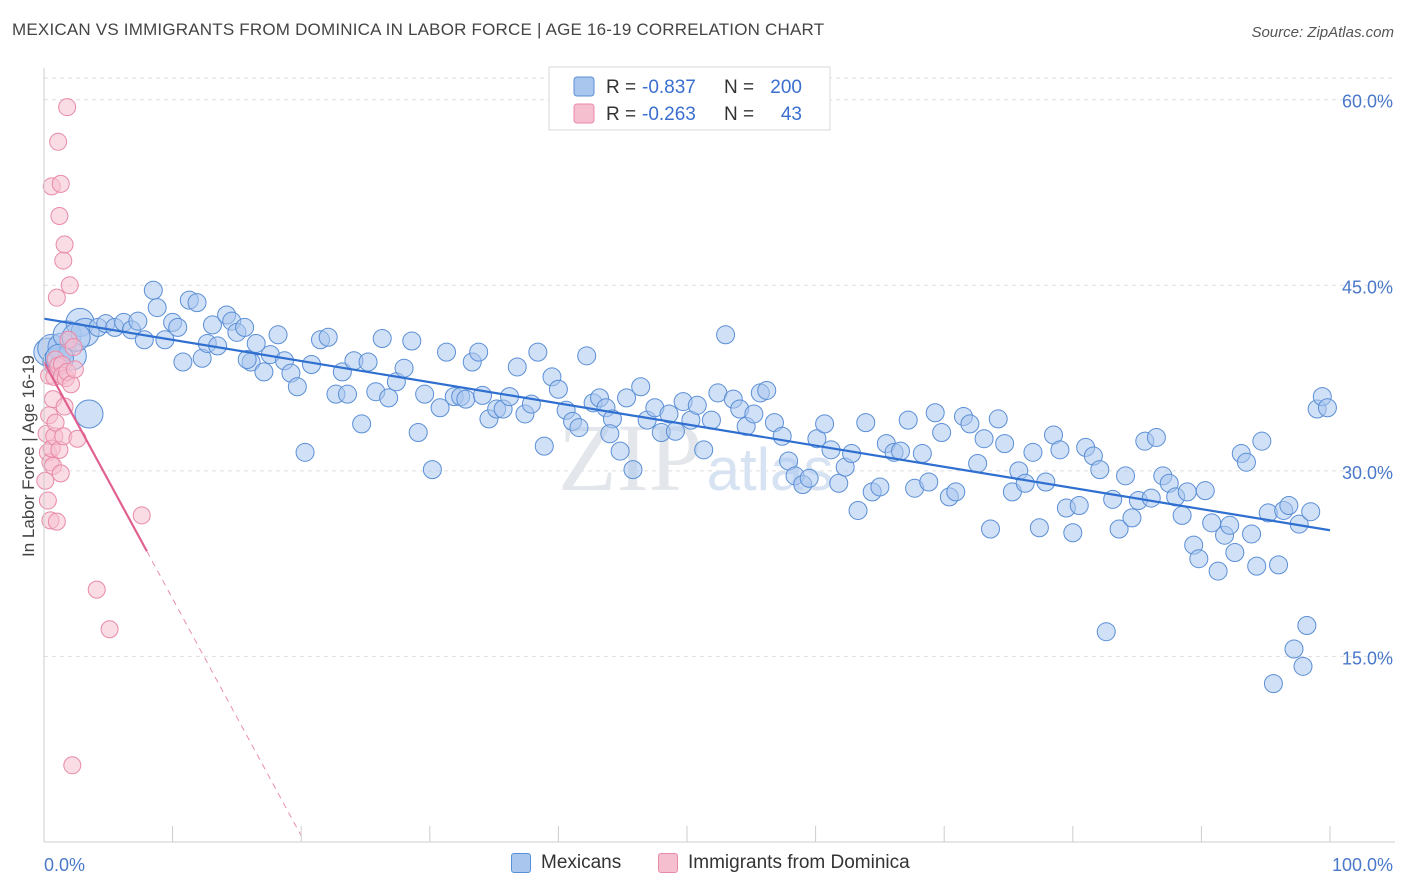 The width and height of the screenshot is (1406, 892). What do you see at coordinates (584, 86) in the screenshot?
I see `legend-swatch-mexicans` at bounding box center [584, 86].